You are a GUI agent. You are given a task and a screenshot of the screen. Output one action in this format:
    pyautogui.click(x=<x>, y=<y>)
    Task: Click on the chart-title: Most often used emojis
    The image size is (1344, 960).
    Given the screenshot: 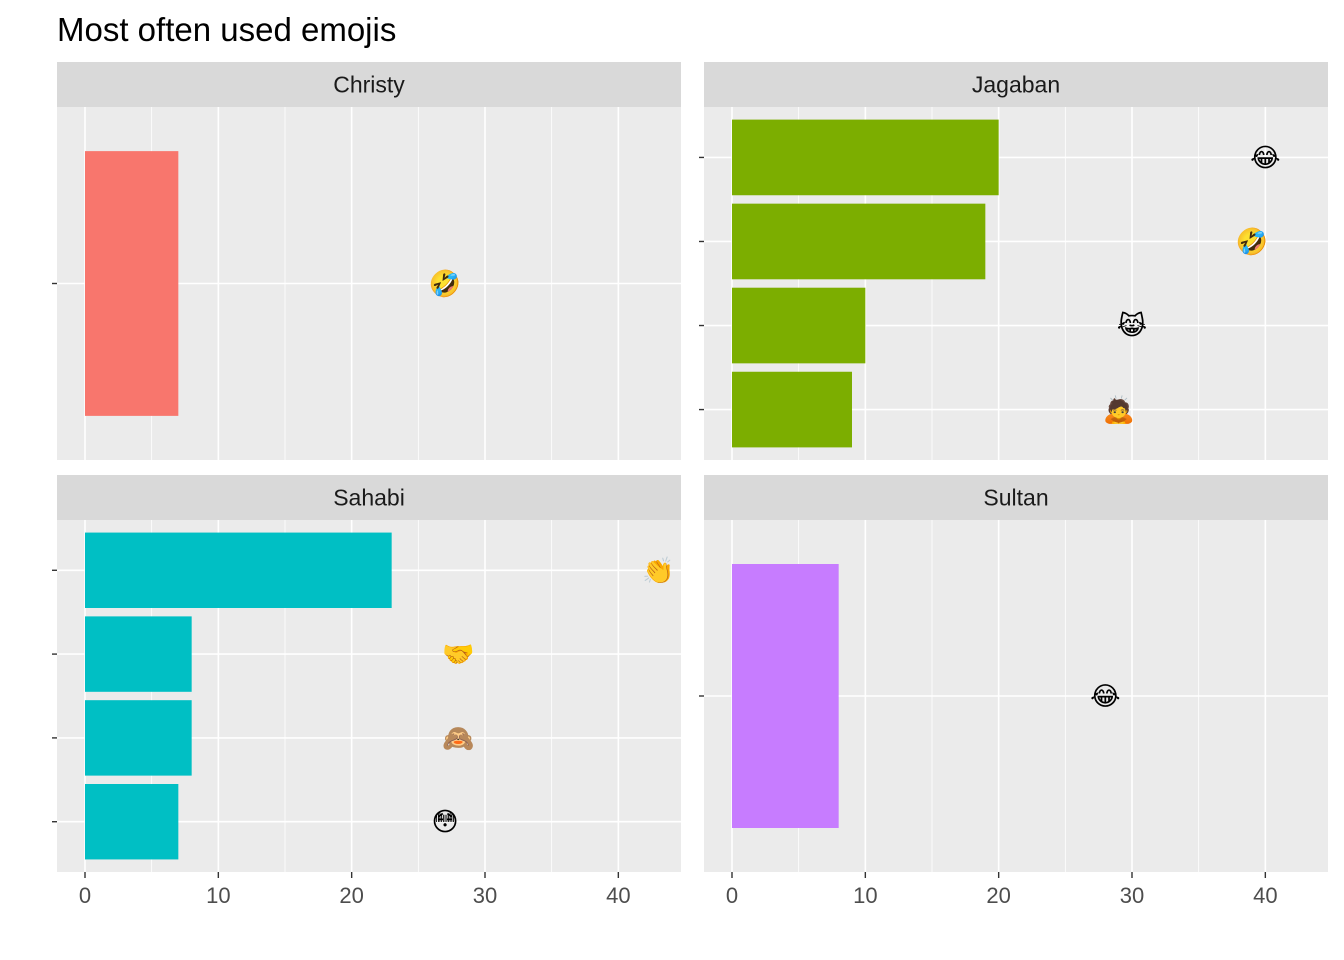 What is the action you would take?
    pyautogui.click(x=226, y=29)
    